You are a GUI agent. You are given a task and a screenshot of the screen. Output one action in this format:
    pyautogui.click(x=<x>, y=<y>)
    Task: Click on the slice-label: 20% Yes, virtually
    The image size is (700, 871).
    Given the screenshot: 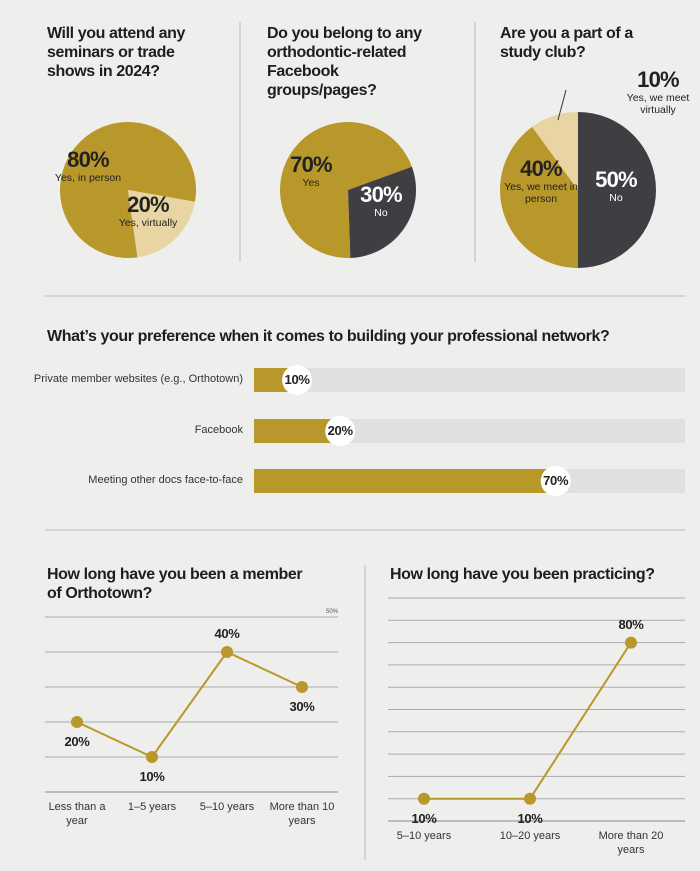 What is the action you would take?
    pyautogui.click(x=148, y=211)
    